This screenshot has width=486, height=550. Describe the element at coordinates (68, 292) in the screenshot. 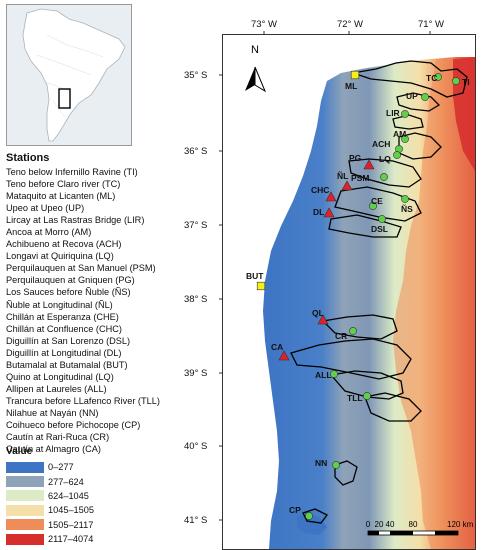

I see `station-entry: Los Sauces before Ñuble (ÑS)` at that location.